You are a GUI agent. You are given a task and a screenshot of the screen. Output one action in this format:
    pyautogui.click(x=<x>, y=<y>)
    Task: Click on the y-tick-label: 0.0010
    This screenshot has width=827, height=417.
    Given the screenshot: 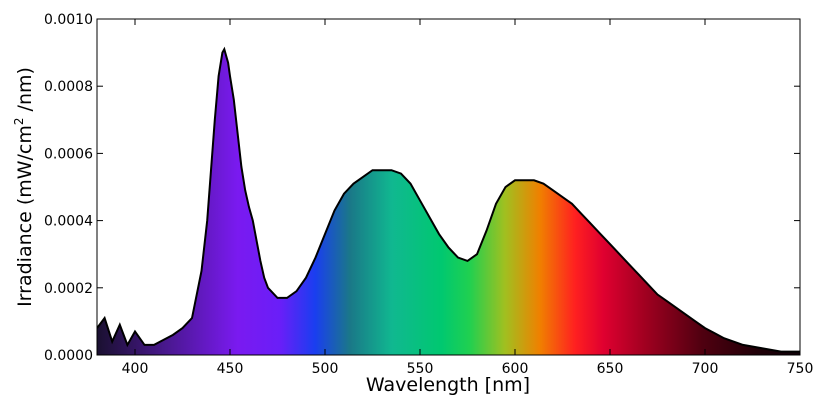 What is the action you would take?
    pyautogui.click(x=68, y=20)
    